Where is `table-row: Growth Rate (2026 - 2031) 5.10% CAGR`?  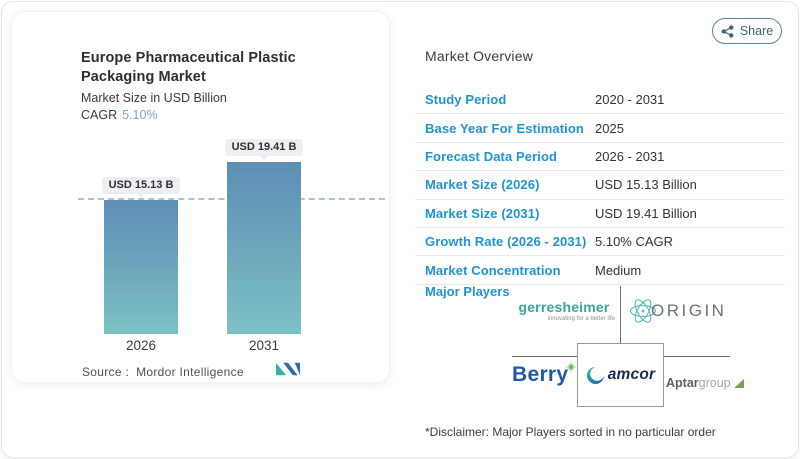 table-row: Growth Rate (2026 - 2031) 5.10% CAGR is located at coordinates (600, 242).